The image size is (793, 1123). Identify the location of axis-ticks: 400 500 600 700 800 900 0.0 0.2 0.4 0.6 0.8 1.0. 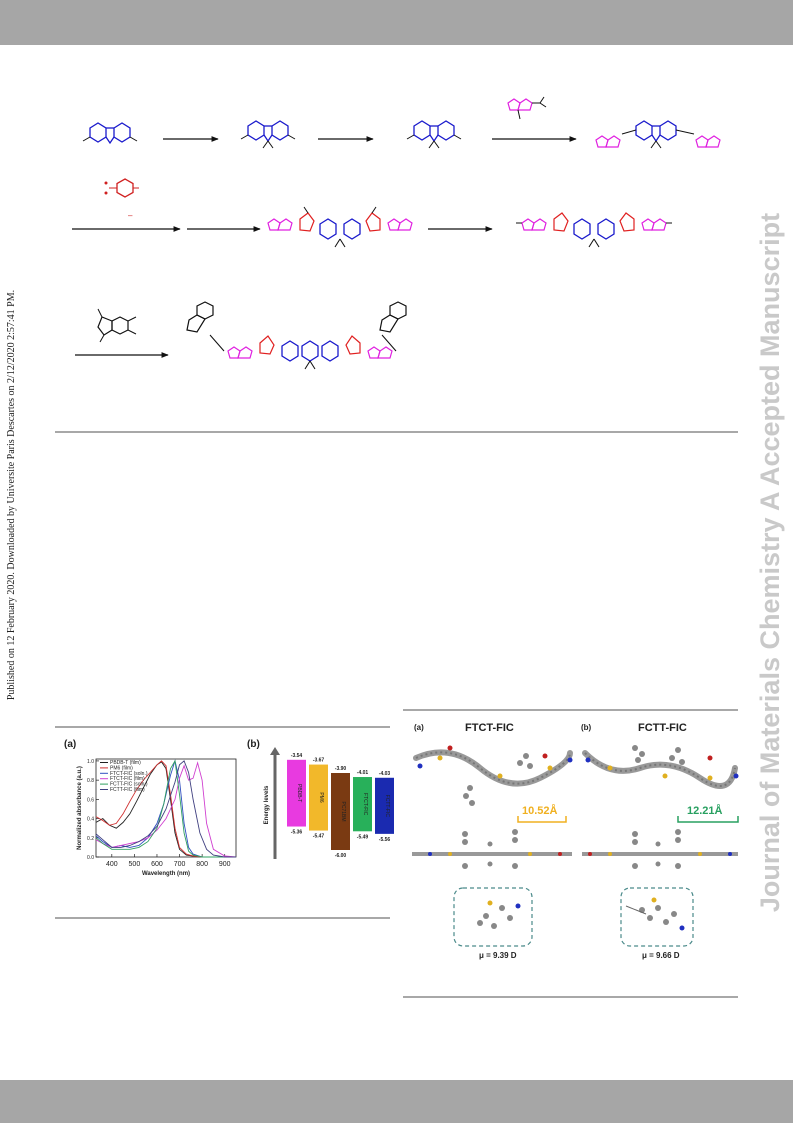
(159, 813).